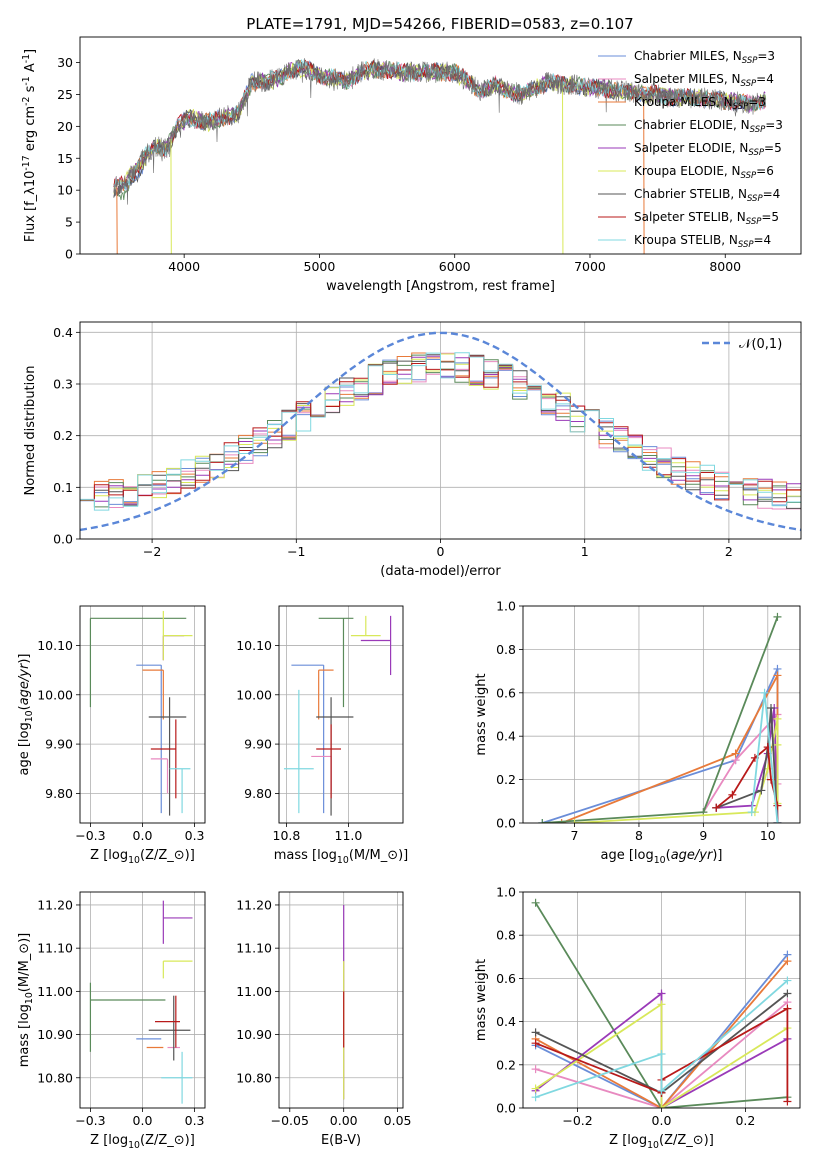  What do you see at coordinates (440, 131) in the screenshot?
I see `observed-spectrum-line` at bounding box center [440, 131].